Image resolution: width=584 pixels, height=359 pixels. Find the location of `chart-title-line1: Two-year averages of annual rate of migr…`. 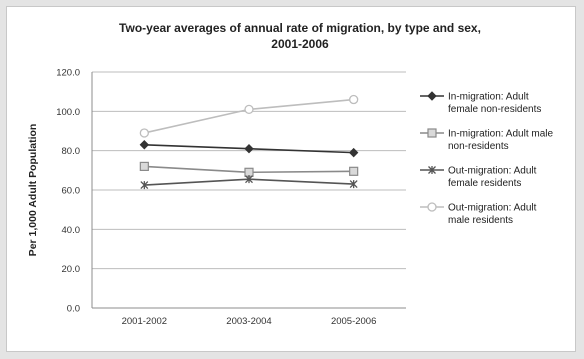

chart-title-line1: Two-year averages of annual rate of migr… is located at coordinates (300, 28).